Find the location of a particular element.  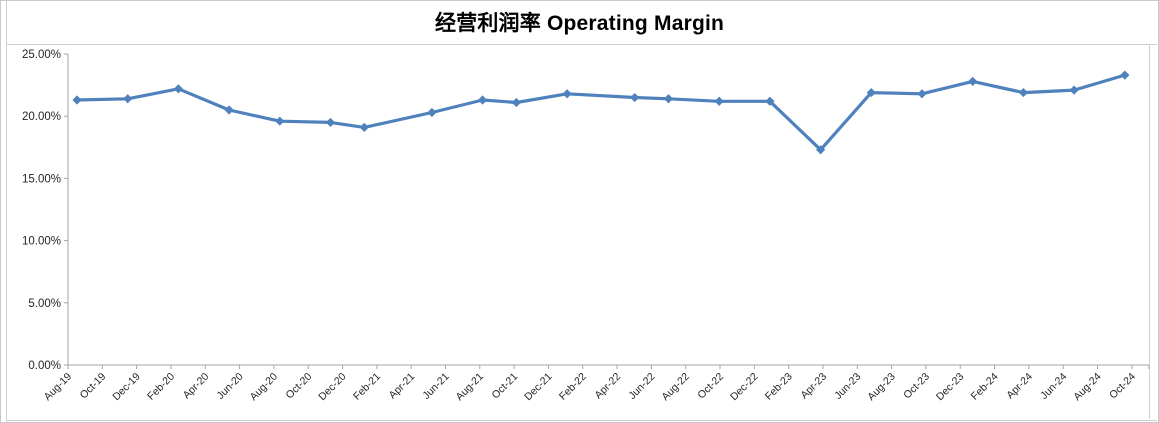

x-axis-tick-label: Aug-20 is located at coordinates (264, 387).